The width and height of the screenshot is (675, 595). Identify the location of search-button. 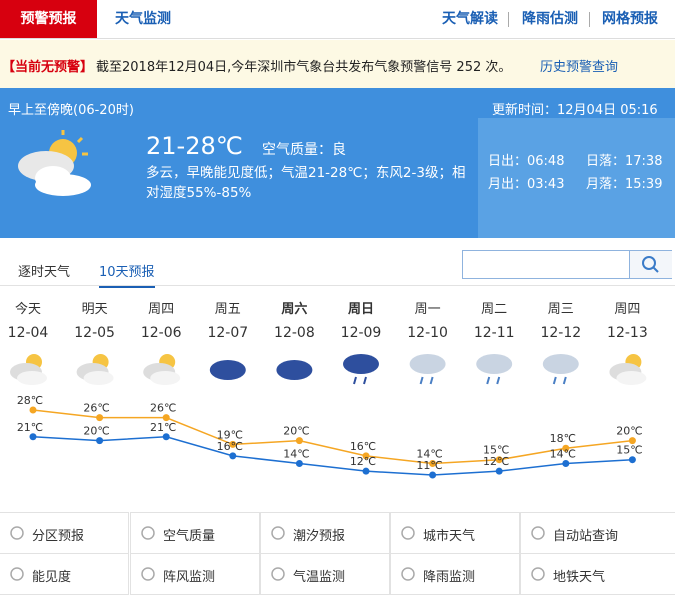
(650, 264).